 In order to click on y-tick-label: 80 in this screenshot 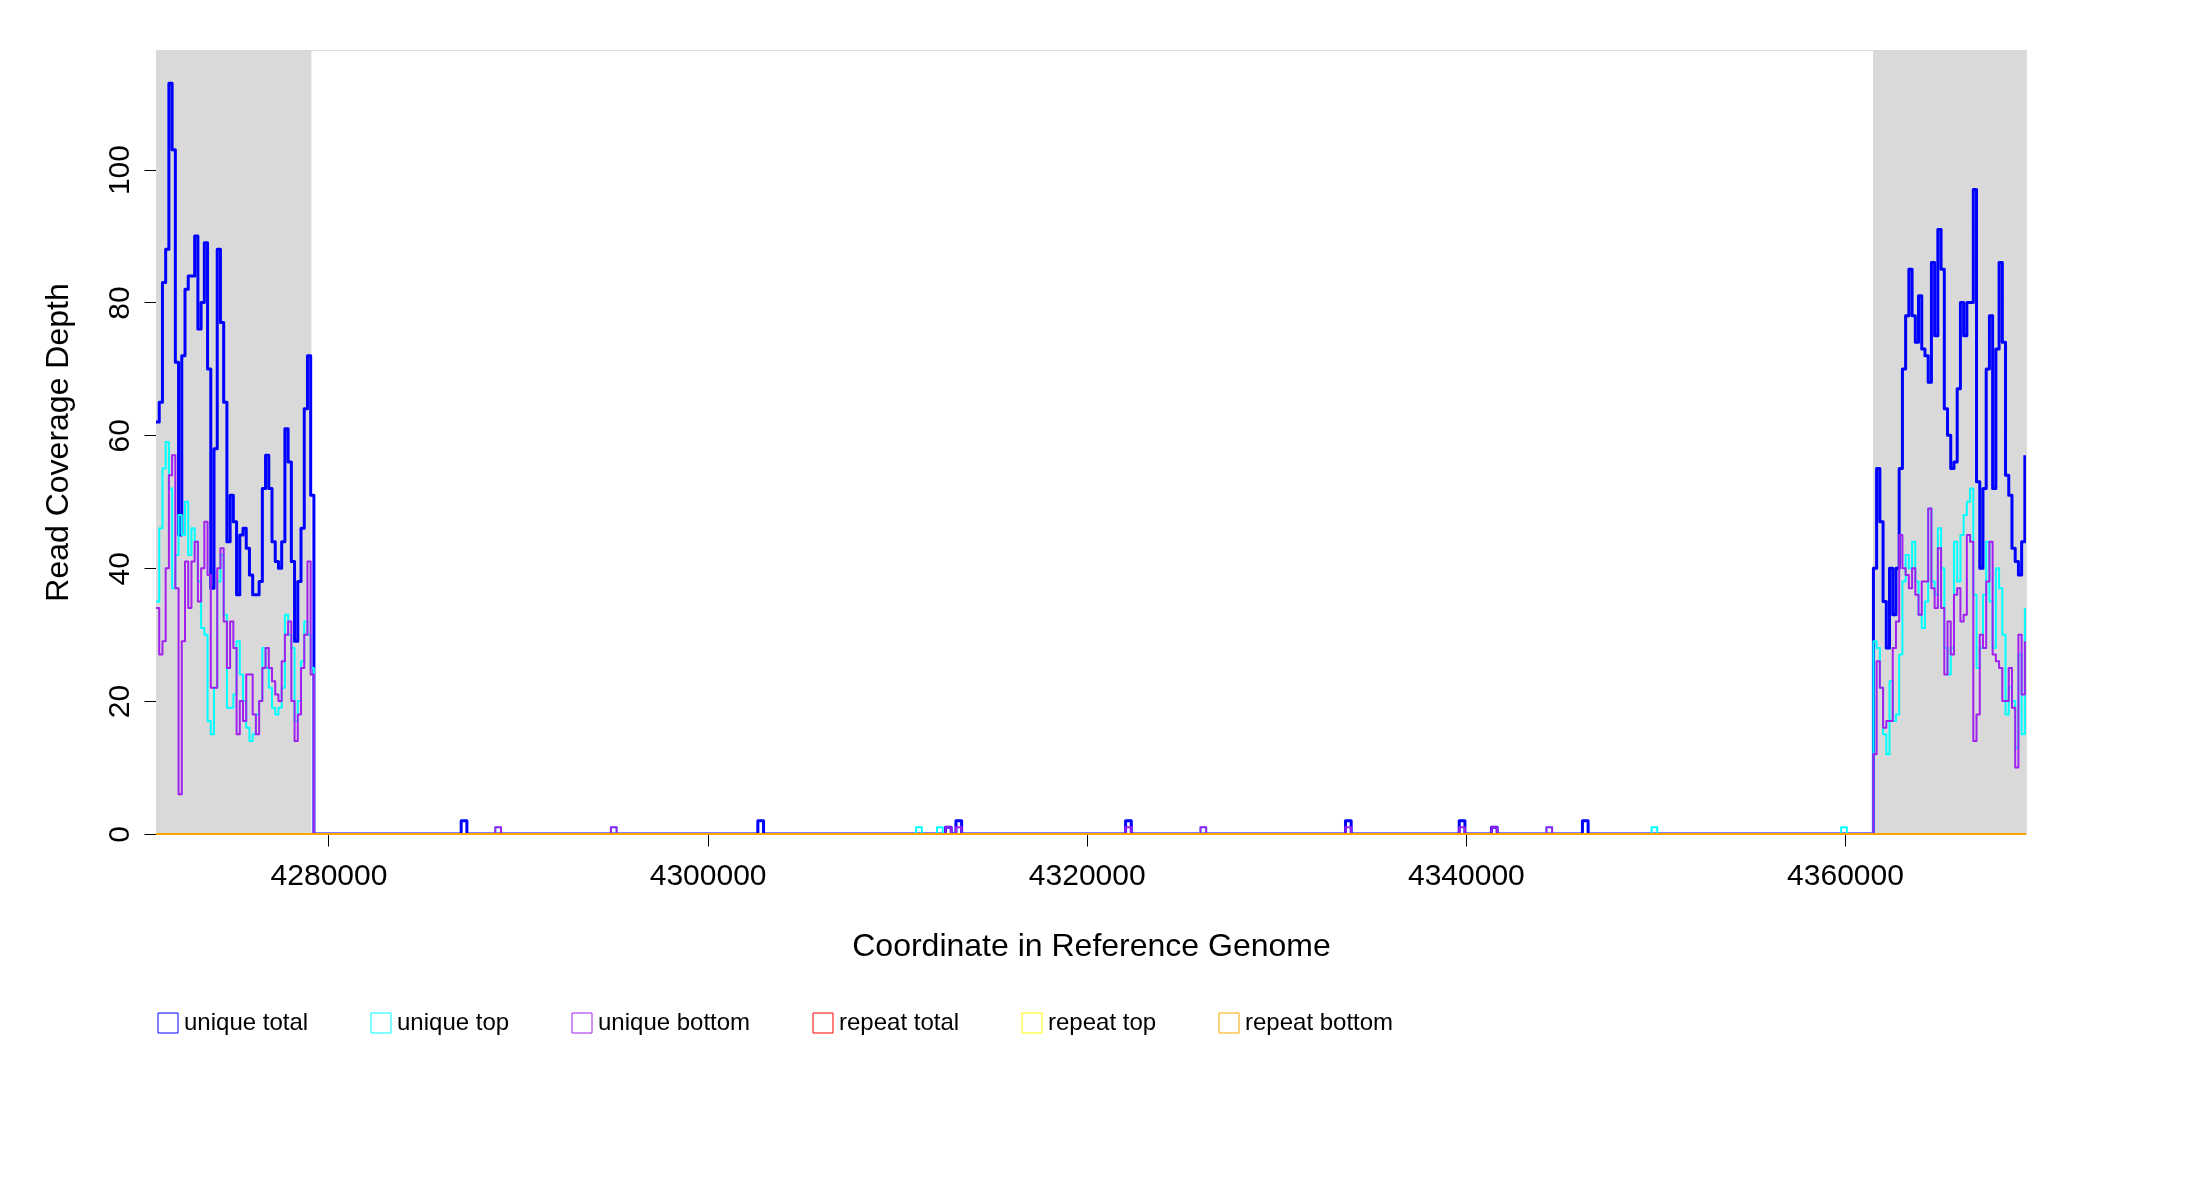, I will do `click(118, 303)`.